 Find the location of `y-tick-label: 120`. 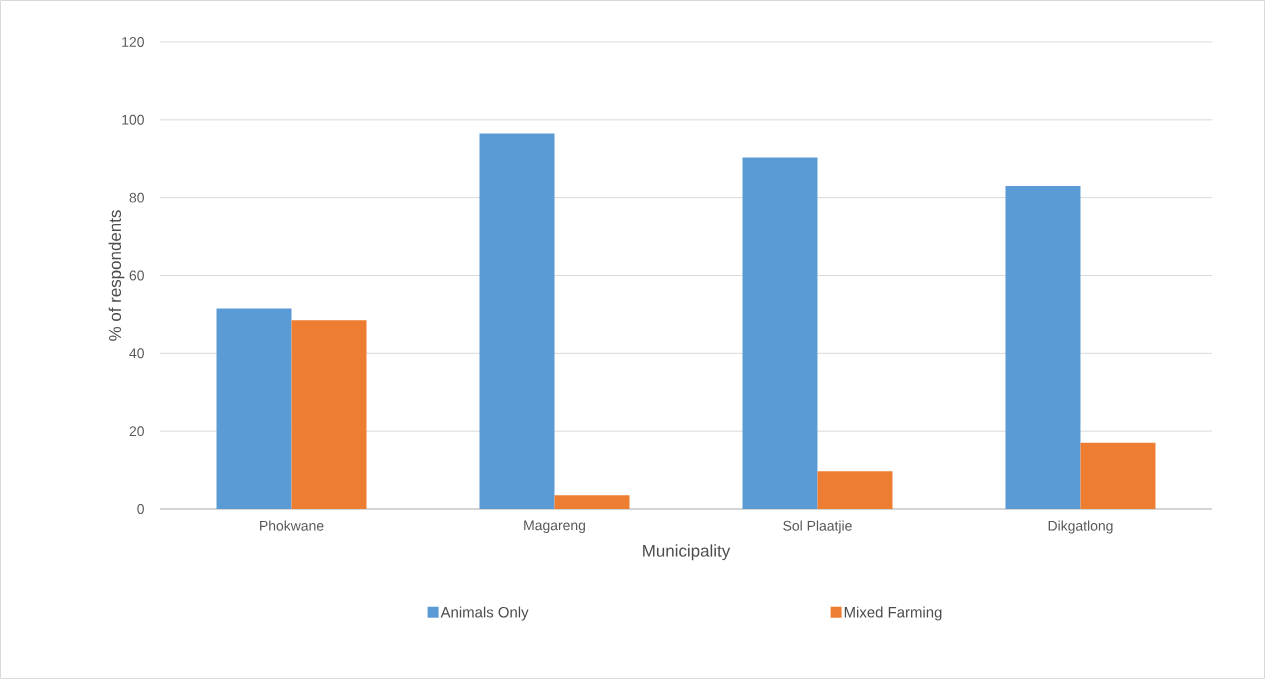

y-tick-label: 120 is located at coordinates (133, 42).